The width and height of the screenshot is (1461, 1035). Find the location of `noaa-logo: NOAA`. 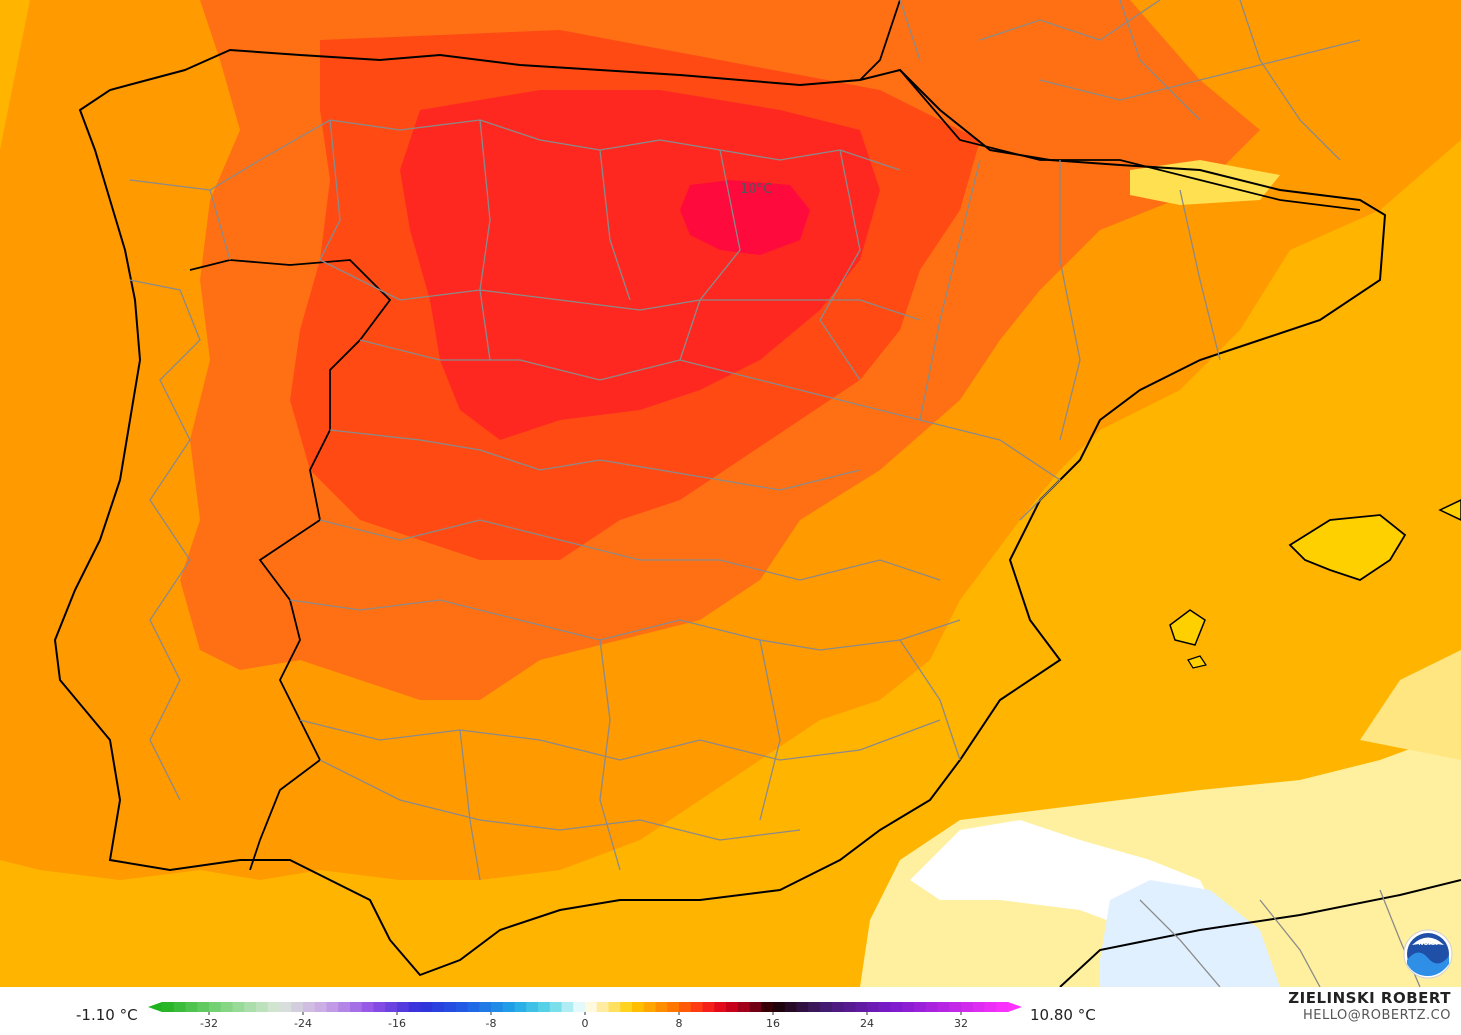

noaa-logo: NOAA is located at coordinates (1428, 954).